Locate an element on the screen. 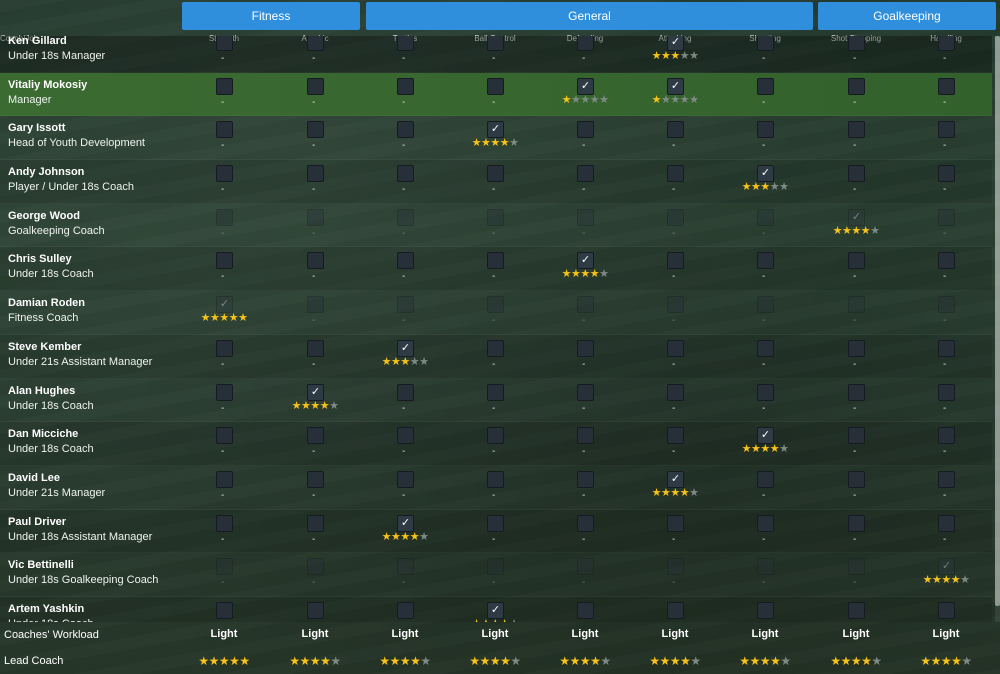 The image size is (1000, 674). category-general: General is located at coordinates (589, 16).